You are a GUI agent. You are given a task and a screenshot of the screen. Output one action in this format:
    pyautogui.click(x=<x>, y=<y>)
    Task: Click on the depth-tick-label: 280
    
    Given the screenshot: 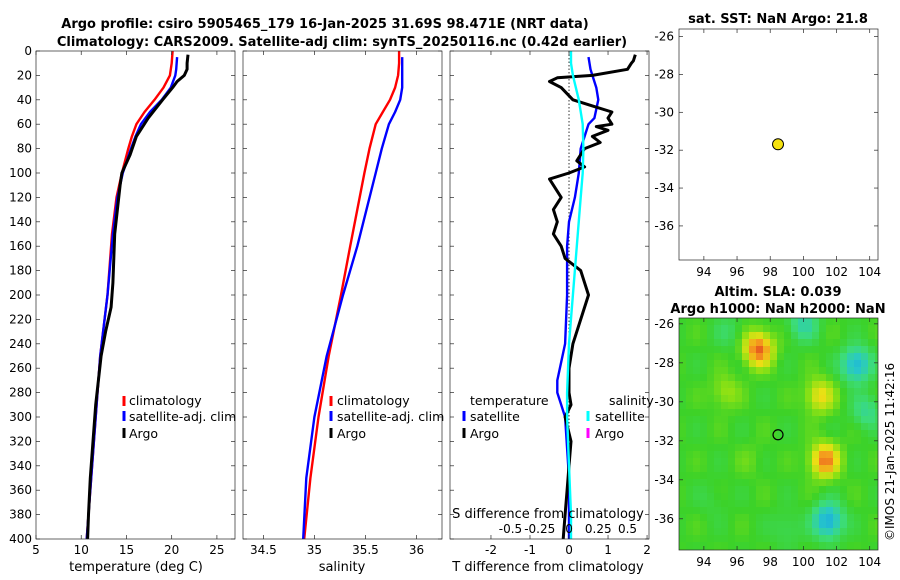 What is the action you would take?
    pyautogui.click(x=20, y=393)
    